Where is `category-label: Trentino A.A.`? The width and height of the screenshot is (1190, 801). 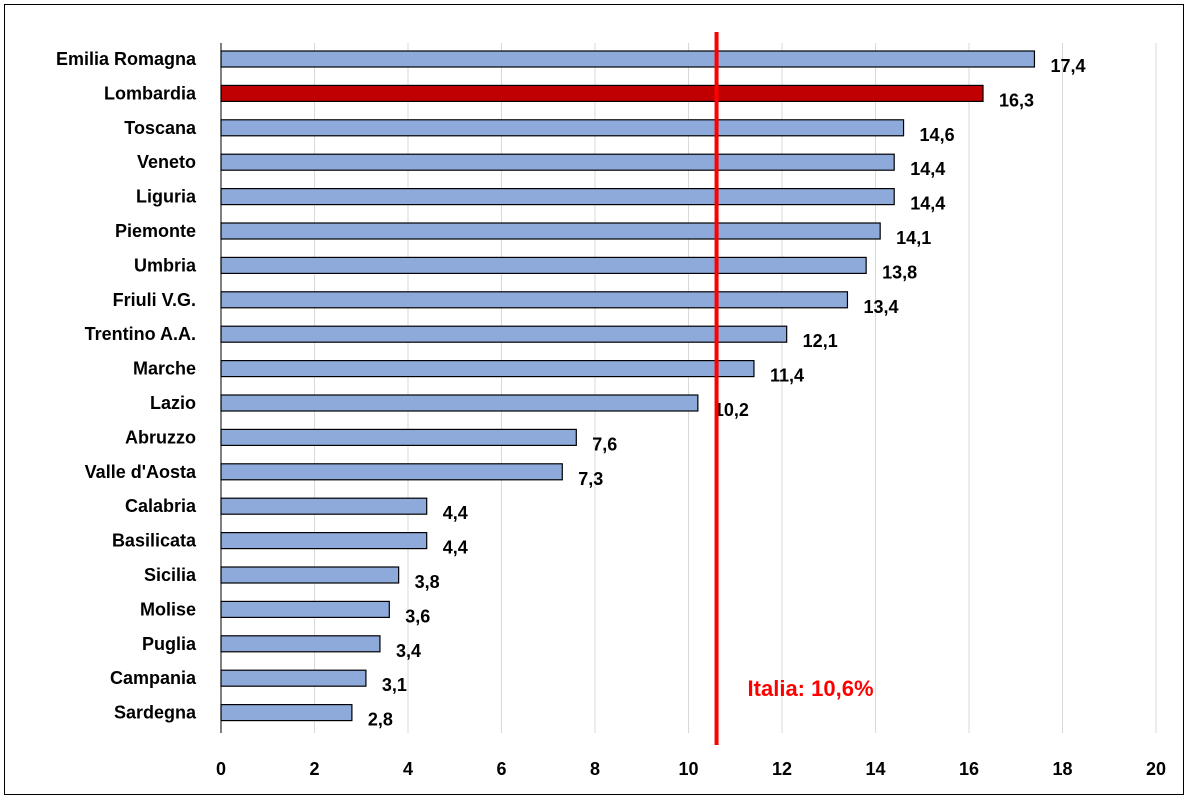
category-label: Trentino A.A. is located at coordinates (140, 334).